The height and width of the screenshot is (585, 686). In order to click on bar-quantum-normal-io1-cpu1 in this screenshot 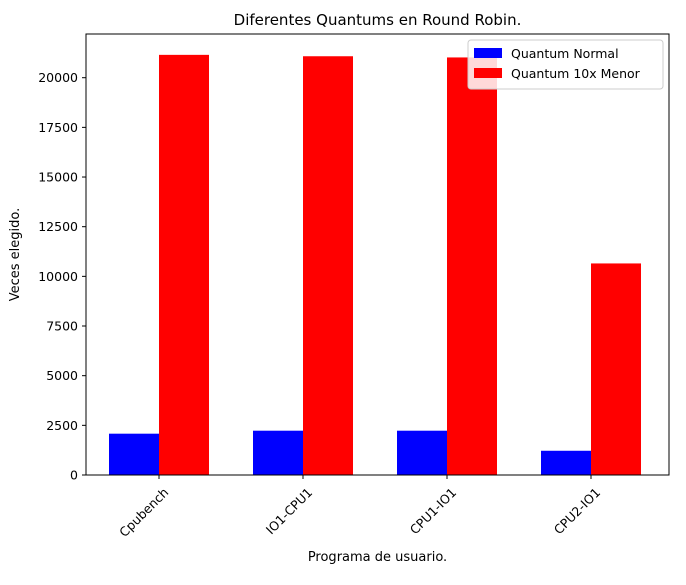, I will do `click(278, 452)`.